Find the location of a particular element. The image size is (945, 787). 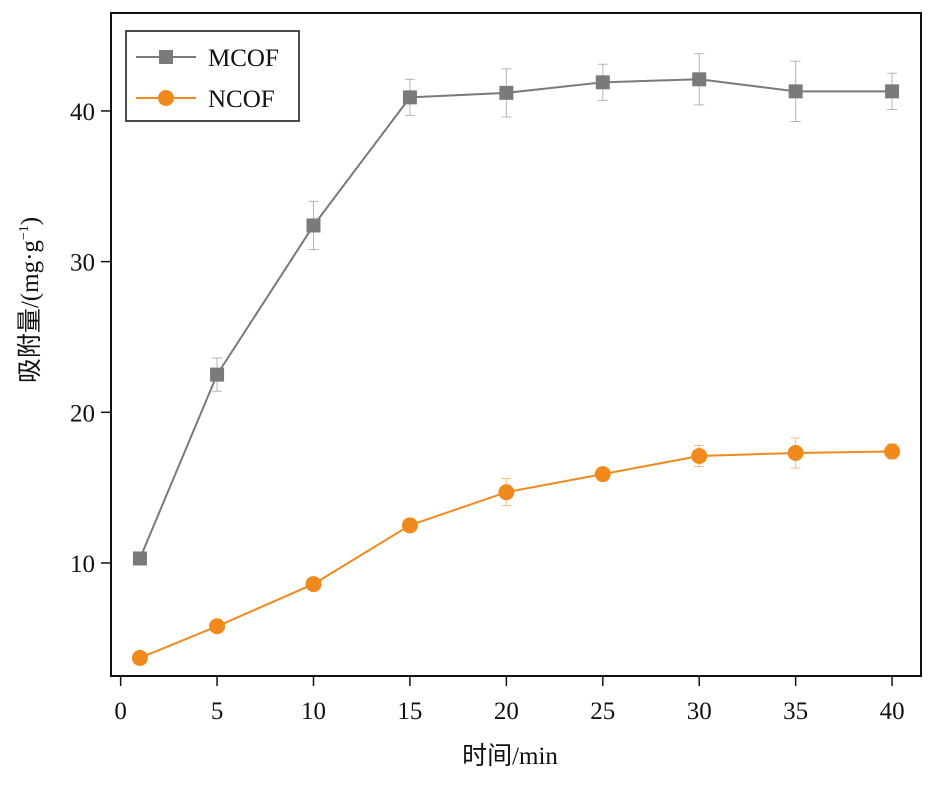

y-axis-label-close: ) is located at coordinates (30, 221).